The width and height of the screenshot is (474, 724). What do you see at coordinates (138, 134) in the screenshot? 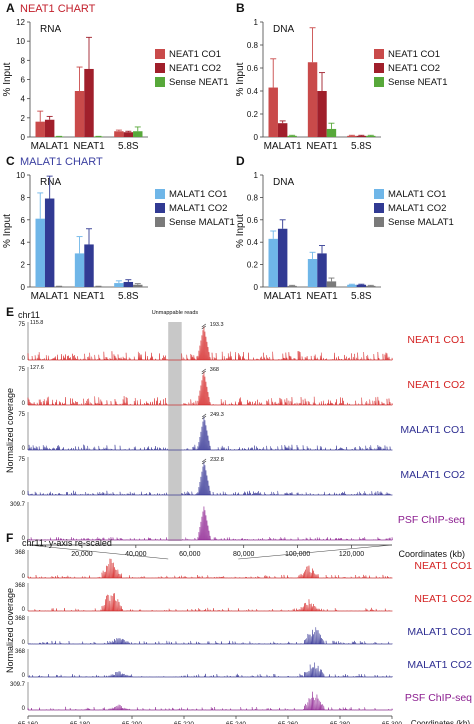
I see `bar-5.8S-Sense-NEAT1` at bounding box center [138, 134].